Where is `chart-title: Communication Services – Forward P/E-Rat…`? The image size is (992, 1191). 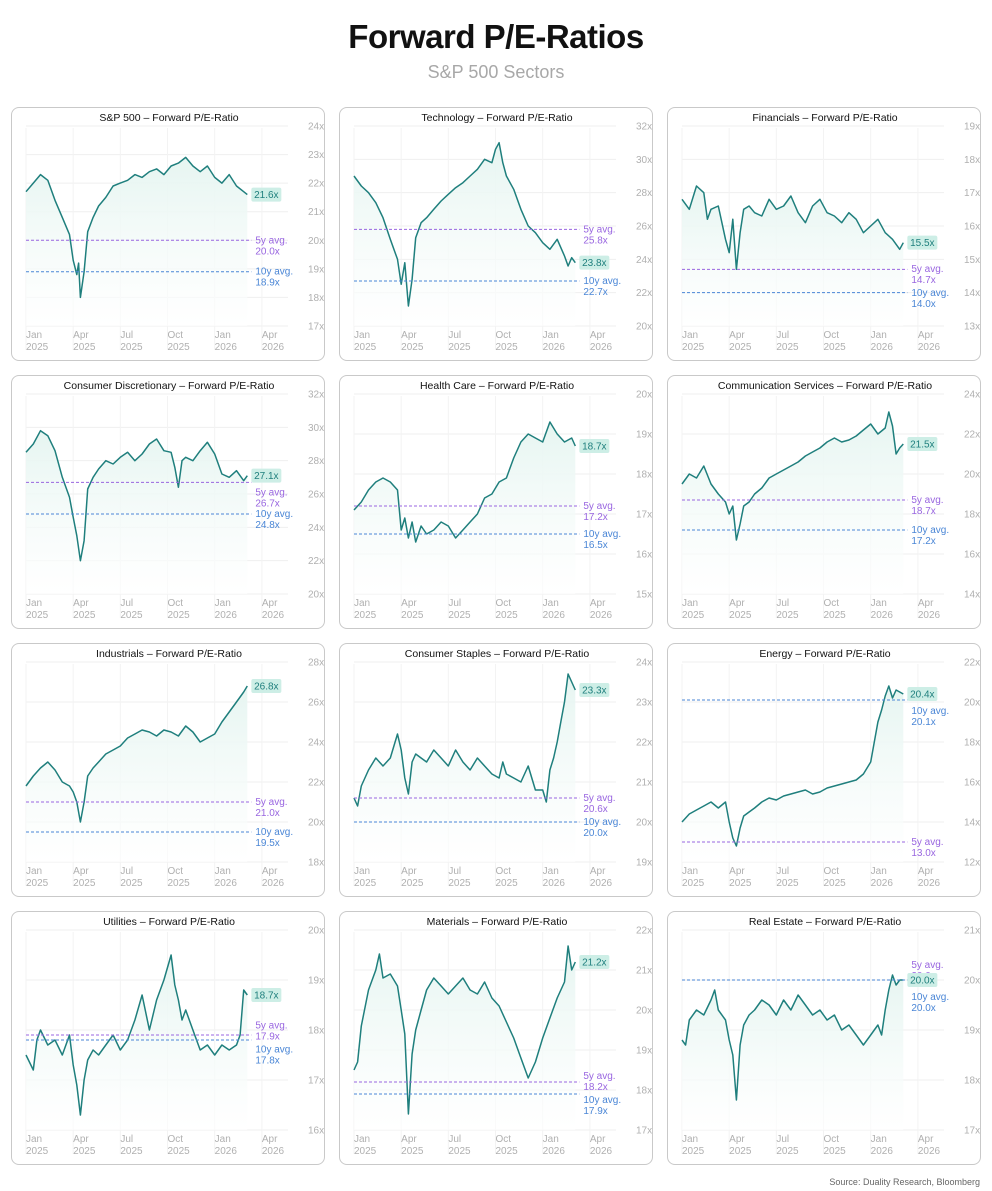
chart-title: Communication Services – Forward P/E-Rat… is located at coordinates (825, 386).